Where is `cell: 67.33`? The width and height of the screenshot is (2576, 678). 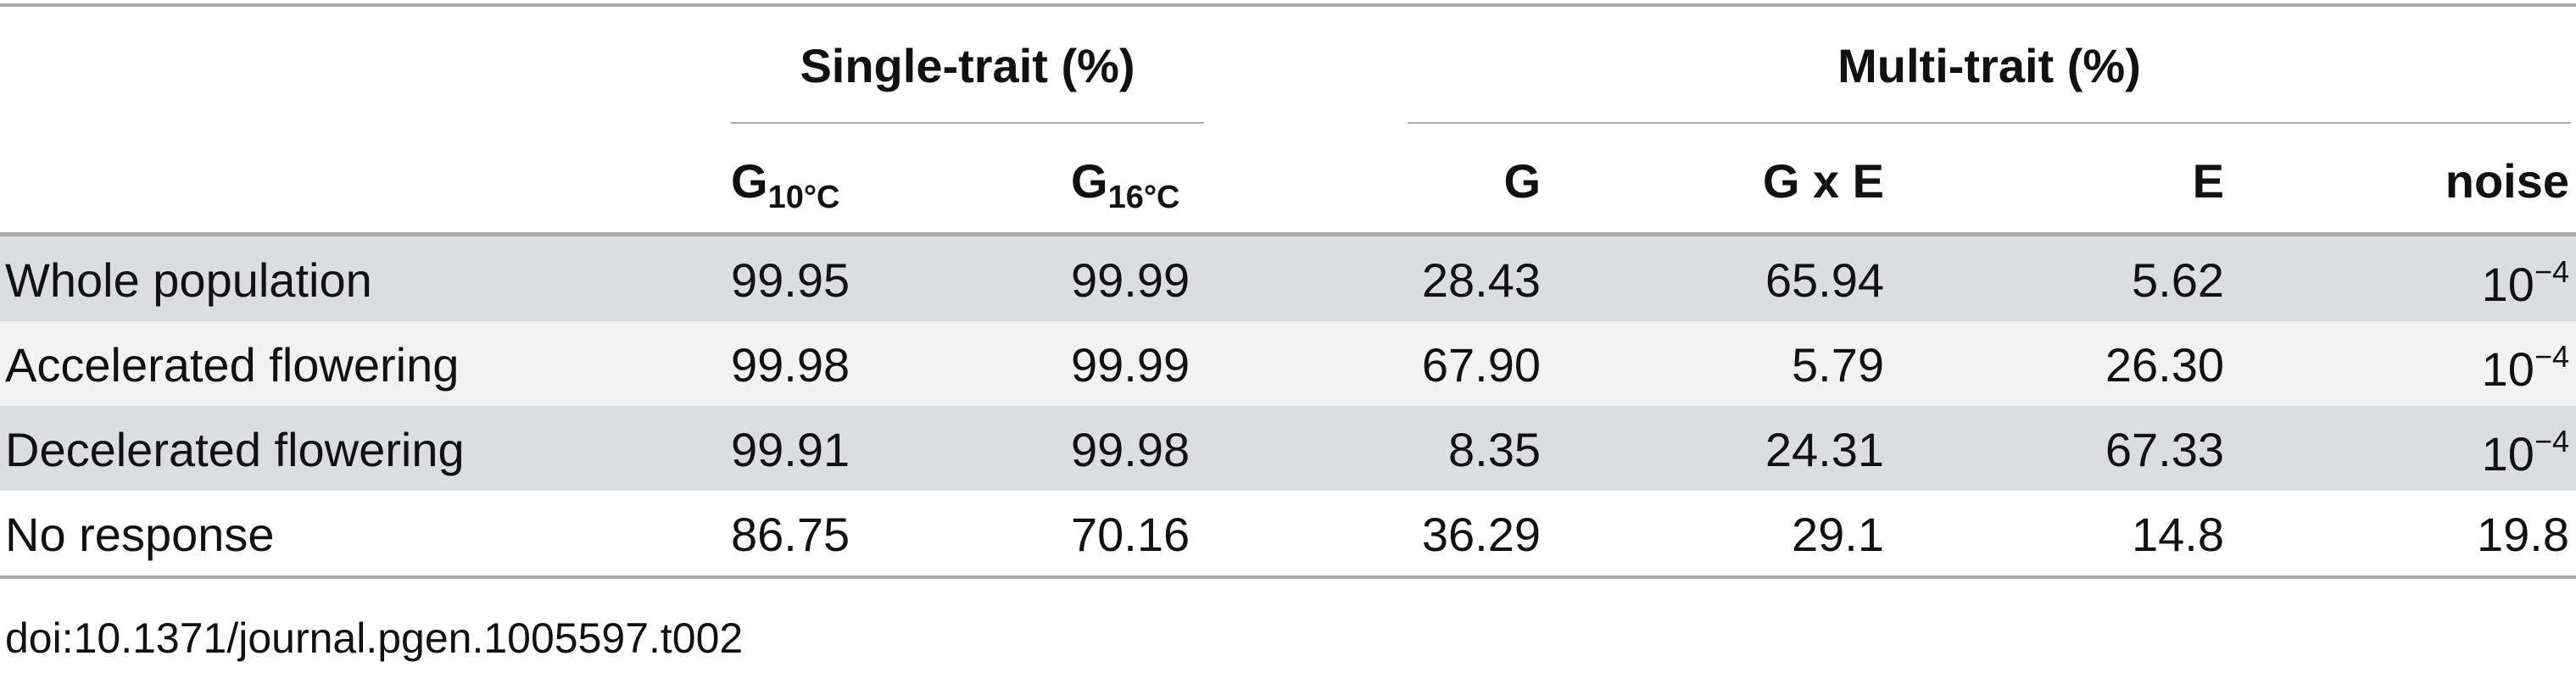 cell: 67.33 is located at coordinates (2164, 449).